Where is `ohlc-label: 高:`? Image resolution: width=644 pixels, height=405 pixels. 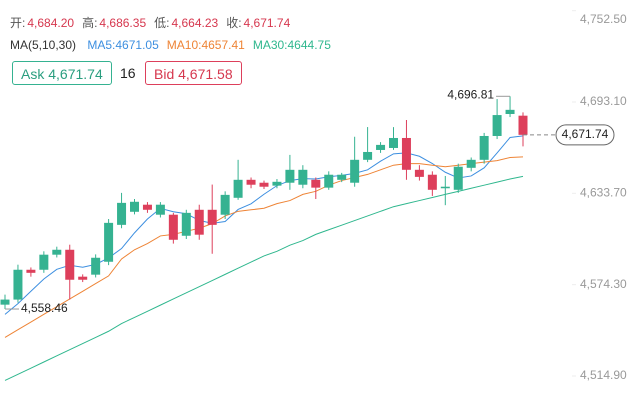 ohlc-label: 高: is located at coordinates (90, 23).